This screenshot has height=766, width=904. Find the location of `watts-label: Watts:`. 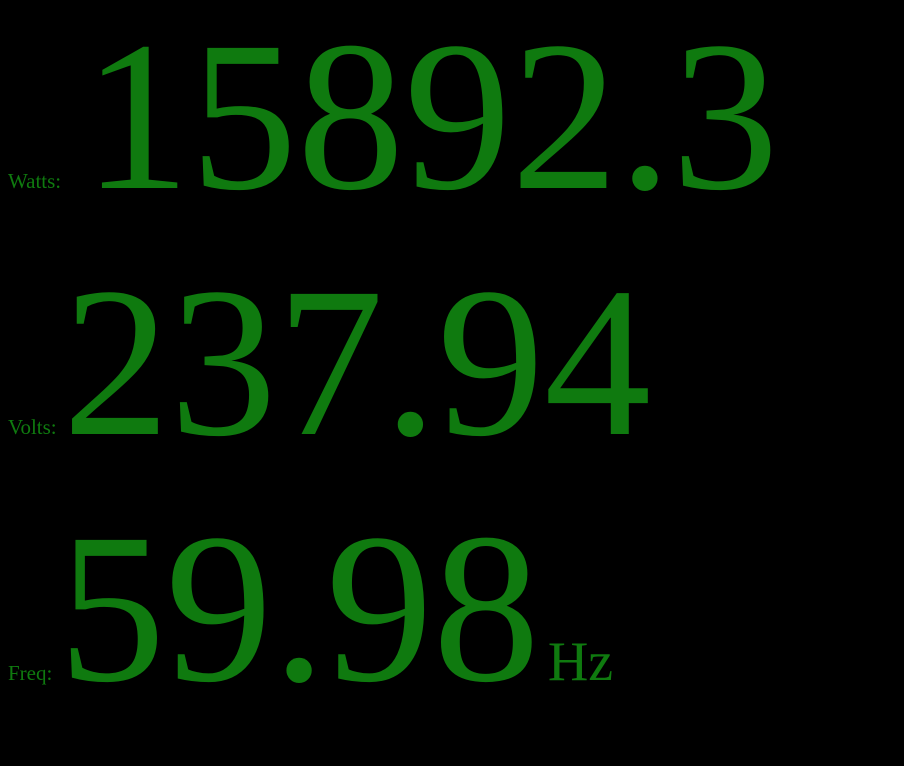

watts-label: Watts: is located at coordinates (35, 181).